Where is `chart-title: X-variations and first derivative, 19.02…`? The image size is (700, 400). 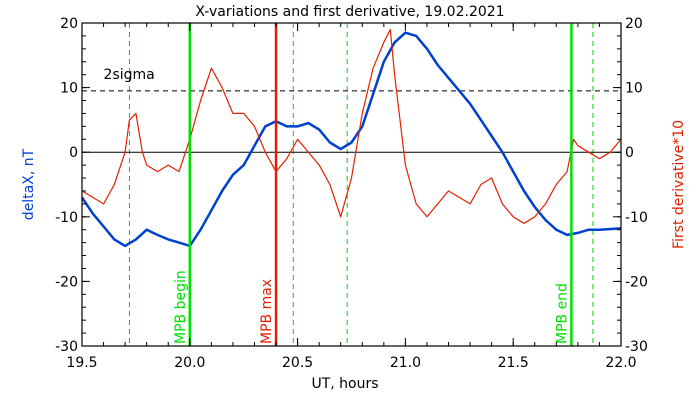
chart-title: X-variations and first derivative, 19.02… is located at coordinates (349, 12).